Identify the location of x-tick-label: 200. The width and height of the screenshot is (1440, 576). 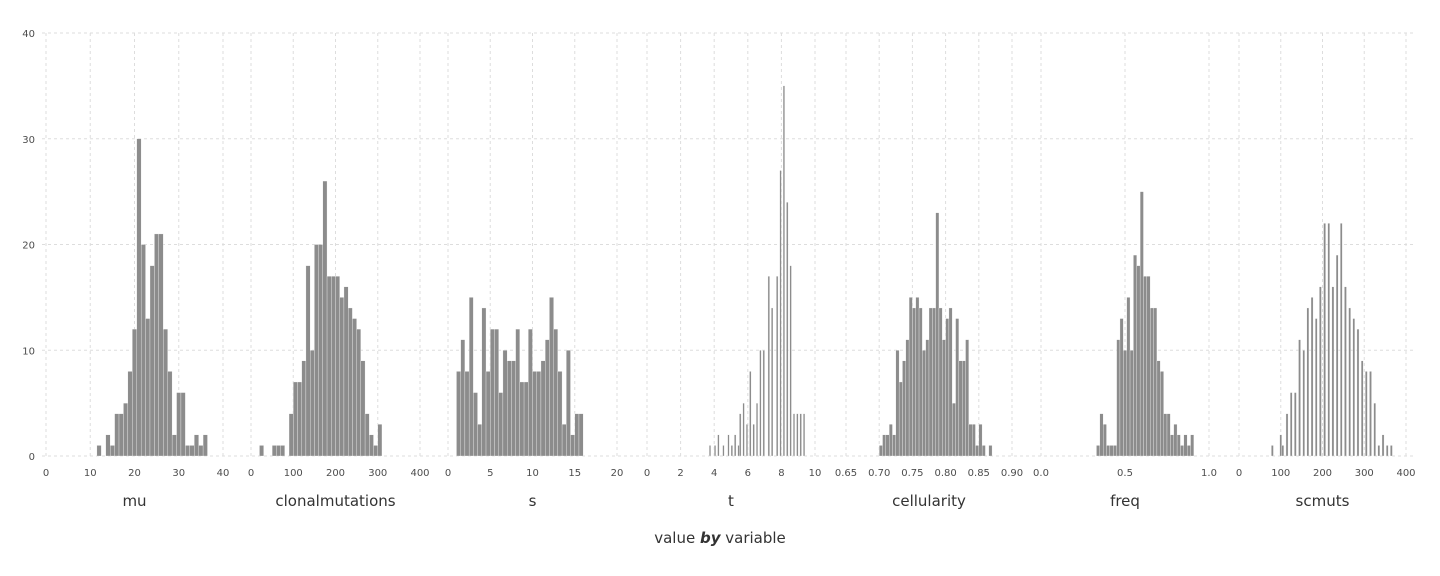
(335, 473).